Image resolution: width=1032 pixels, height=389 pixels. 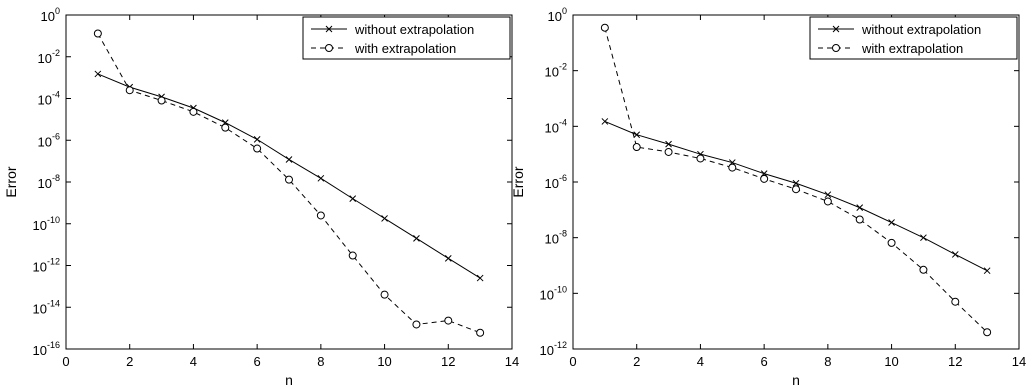 What do you see at coordinates (46, 307) in the screenshot?
I see `y-tick-label: 10⁻¹⁴` at bounding box center [46, 307].